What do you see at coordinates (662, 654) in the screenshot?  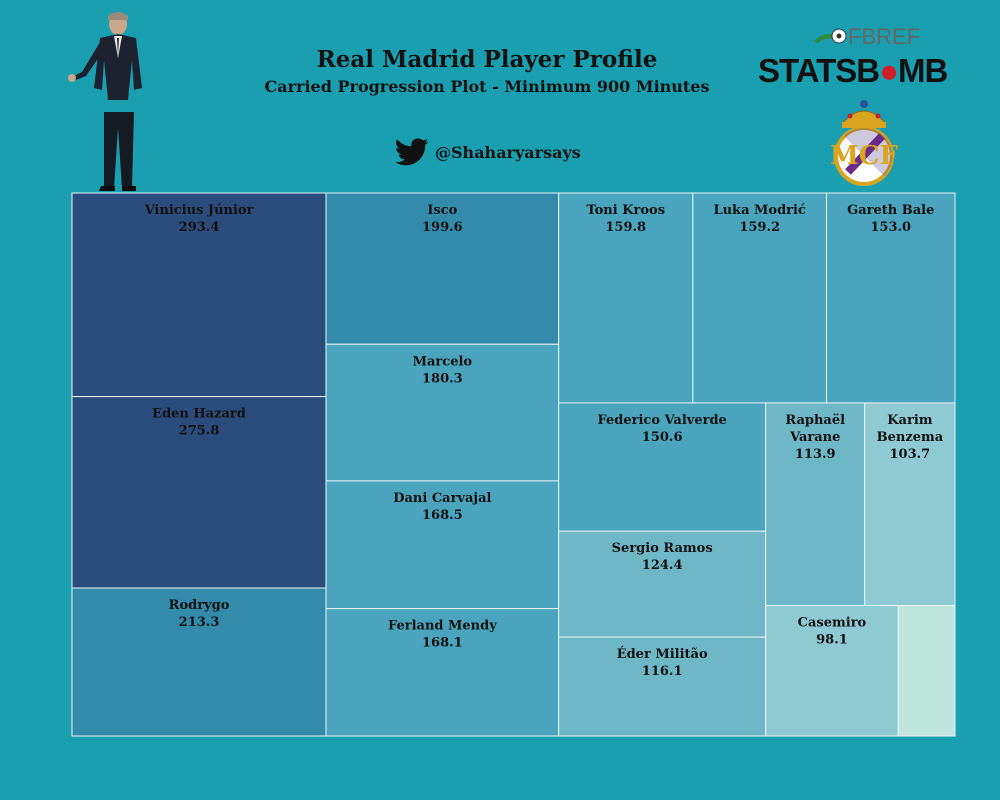 I see `tile-name-label: Éder Militão` at bounding box center [662, 654].